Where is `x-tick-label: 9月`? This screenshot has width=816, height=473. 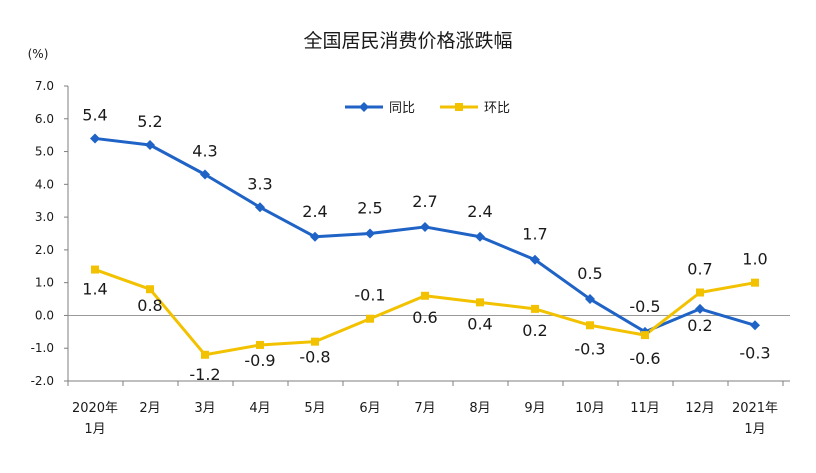
x-tick-label: 9月 is located at coordinates (534, 408).